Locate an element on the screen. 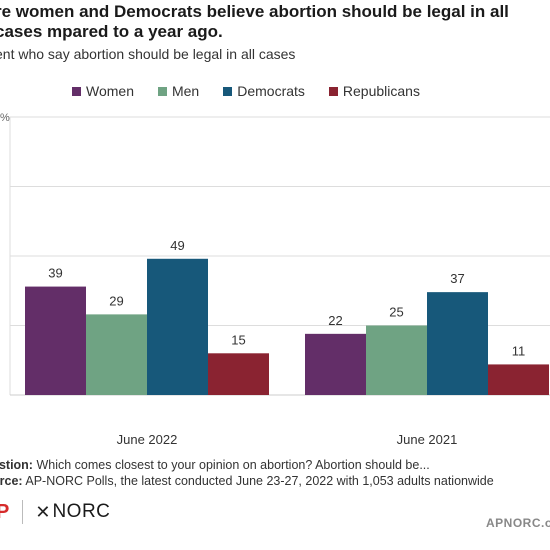 Image resolution: width=550 pixels, height=550 pixels. legend-swatch-democrats is located at coordinates (228, 91).